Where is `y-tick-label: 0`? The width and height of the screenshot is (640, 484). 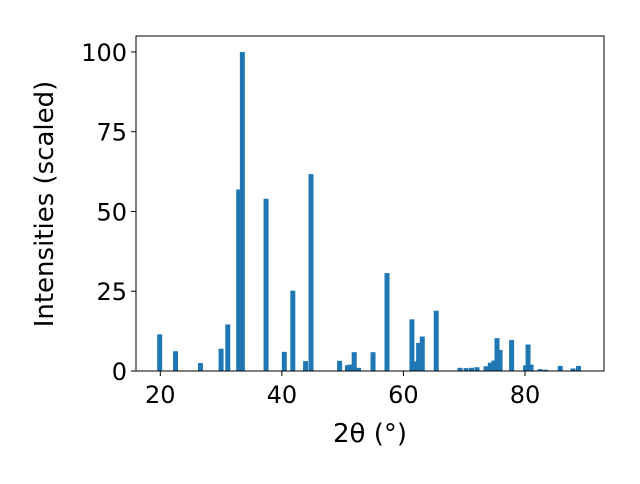
y-tick-label: 0 is located at coordinates (119, 372).